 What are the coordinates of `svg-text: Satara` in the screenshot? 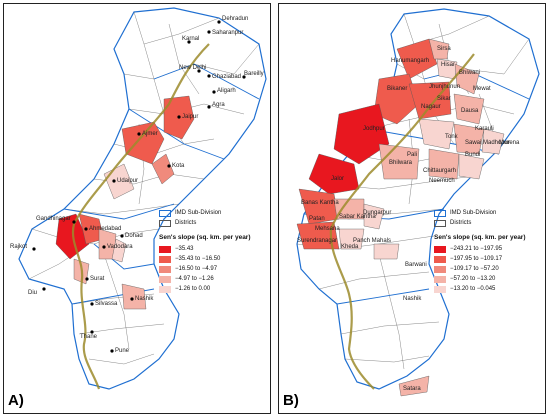 It's located at (412, 389).